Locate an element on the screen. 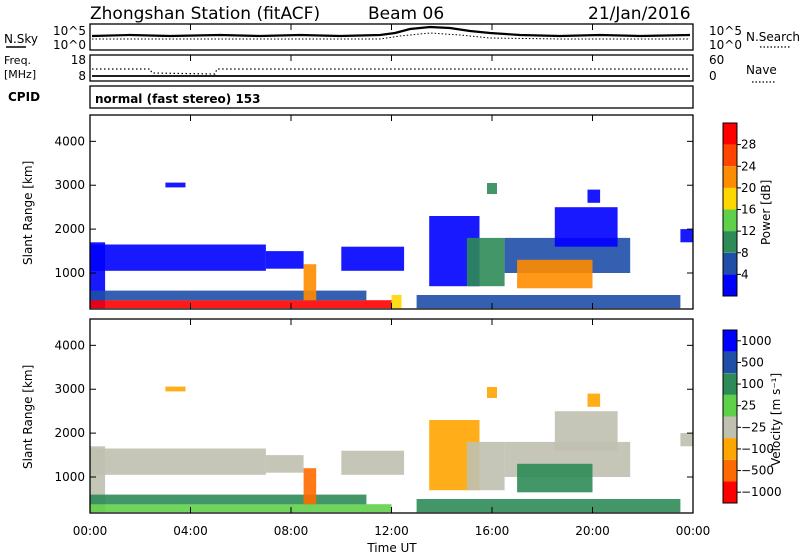 The image size is (800, 554). power-ytick-label-2: 3000 is located at coordinates (69, 185).